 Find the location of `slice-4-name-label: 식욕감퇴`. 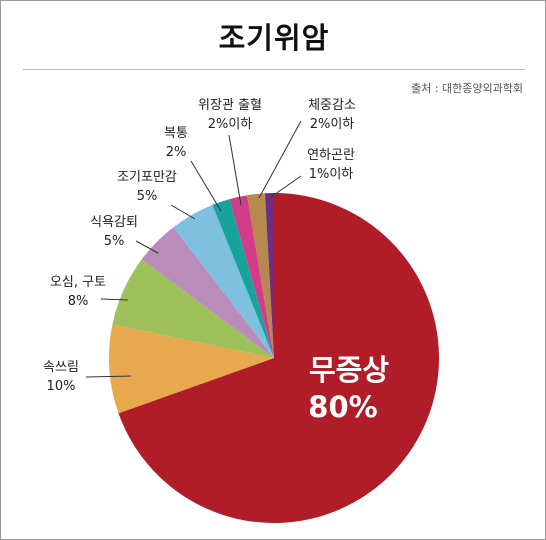

slice-4-name-label: 식욕감퇴 is located at coordinates (114, 222).